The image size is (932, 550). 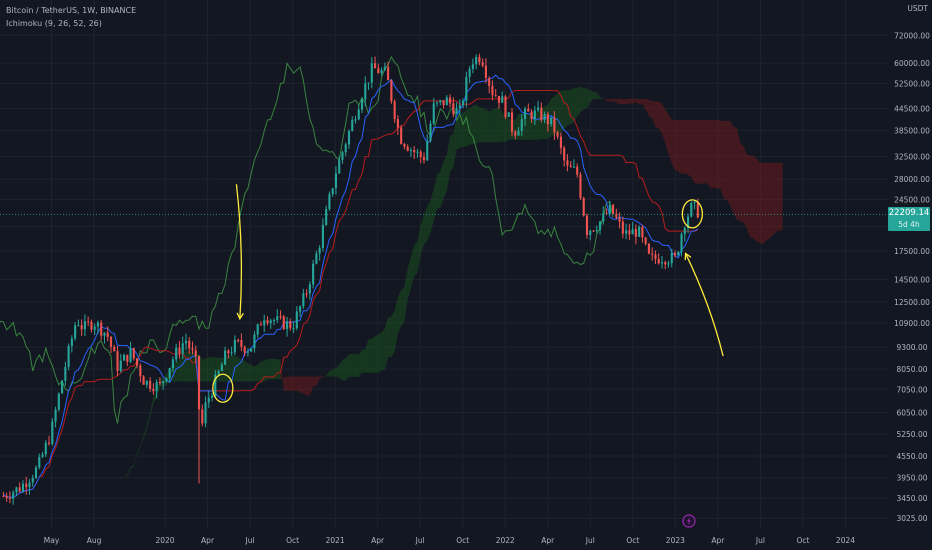 I want to click on up-arrow-head, so click(x=688, y=256).